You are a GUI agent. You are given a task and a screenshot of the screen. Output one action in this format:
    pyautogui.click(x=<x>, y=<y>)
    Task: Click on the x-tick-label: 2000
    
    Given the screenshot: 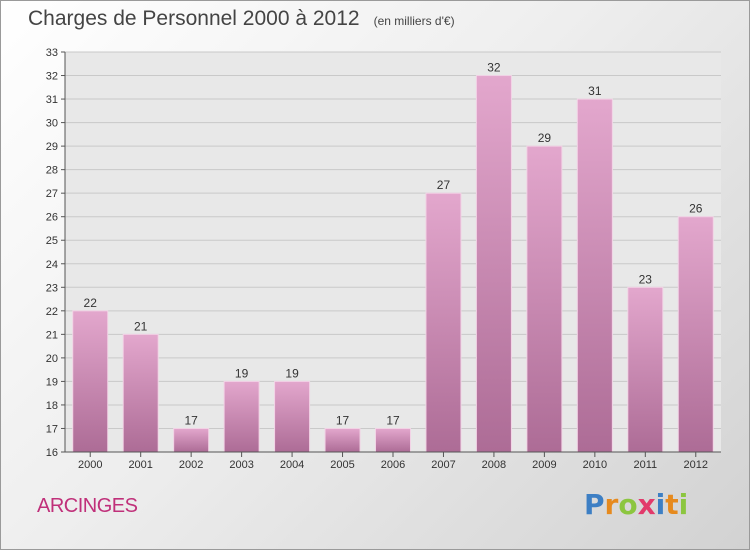 What is the action you would take?
    pyautogui.click(x=90, y=465)
    